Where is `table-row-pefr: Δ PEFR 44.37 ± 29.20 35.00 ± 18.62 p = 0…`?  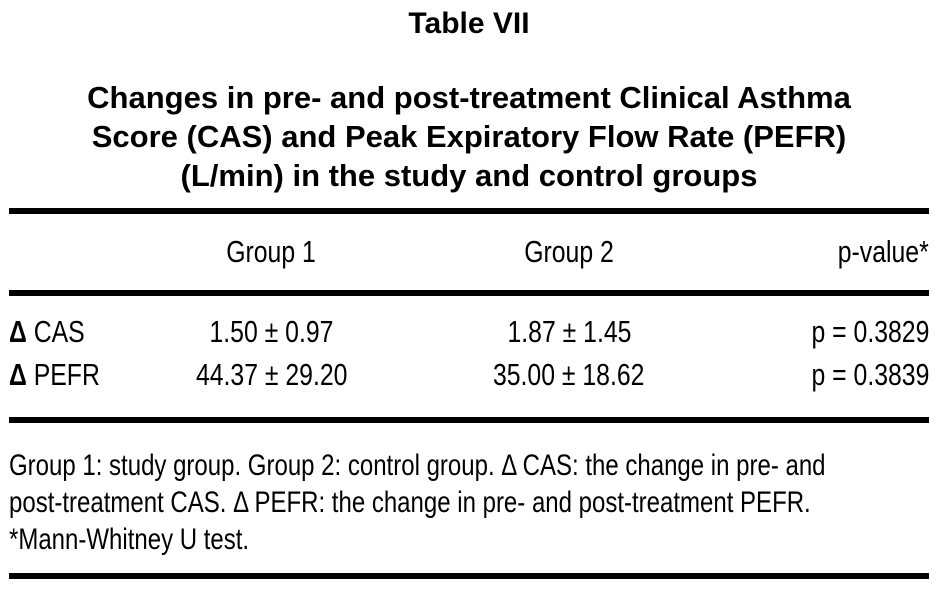
table-row-pefr: Δ PEFR 44.37 ± 29.20 35.00 ± 18.62 p = 0… is located at coordinates (469, 374).